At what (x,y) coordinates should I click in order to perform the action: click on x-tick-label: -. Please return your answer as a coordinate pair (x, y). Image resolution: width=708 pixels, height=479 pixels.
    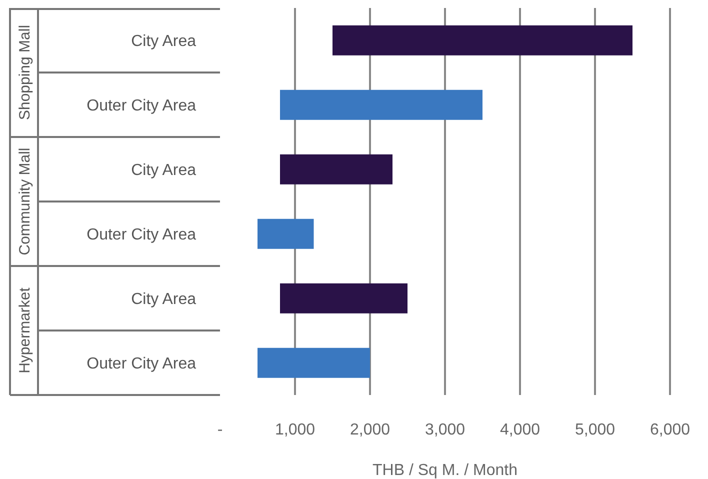
    Looking at the image, I should click on (220, 429).